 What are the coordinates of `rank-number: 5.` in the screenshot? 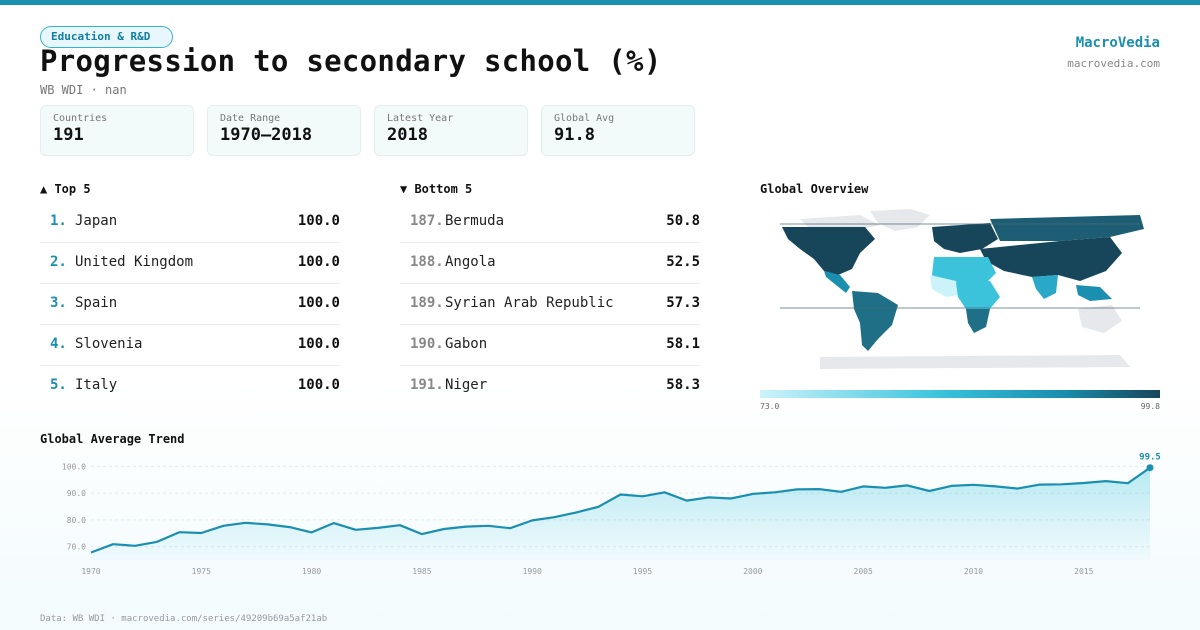 It's located at (58, 385).